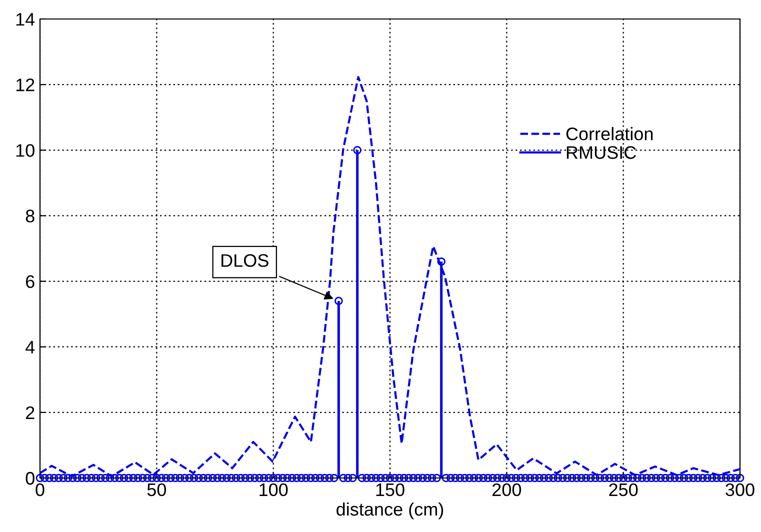 The width and height of the screenshot is (761, 532). Describe the element at coordinates (245, 260) in the screenshot. I see `annotation: DLOS` at that location.